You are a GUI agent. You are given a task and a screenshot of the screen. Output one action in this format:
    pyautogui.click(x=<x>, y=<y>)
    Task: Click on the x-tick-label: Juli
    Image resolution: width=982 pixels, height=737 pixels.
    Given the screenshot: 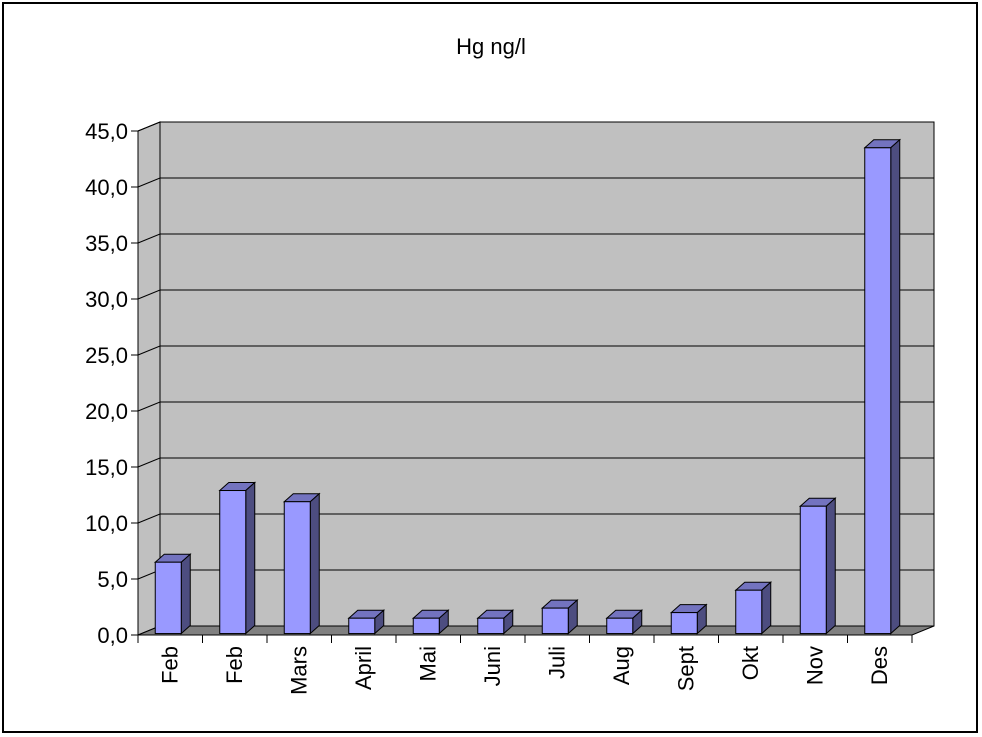 What is the action you would take?
    pyautogui.click(x=556, y=662)
    